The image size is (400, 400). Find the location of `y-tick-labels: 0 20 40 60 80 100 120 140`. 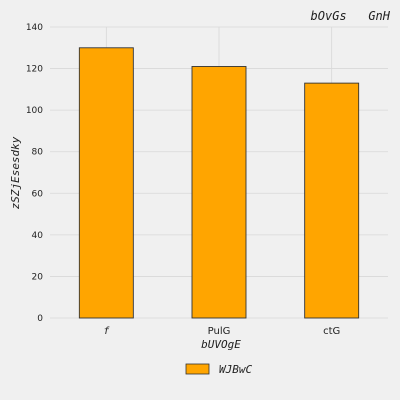

y-tick-labels: 0 20 40 60 80 100 120 140 is located at coordinates (34, 173).